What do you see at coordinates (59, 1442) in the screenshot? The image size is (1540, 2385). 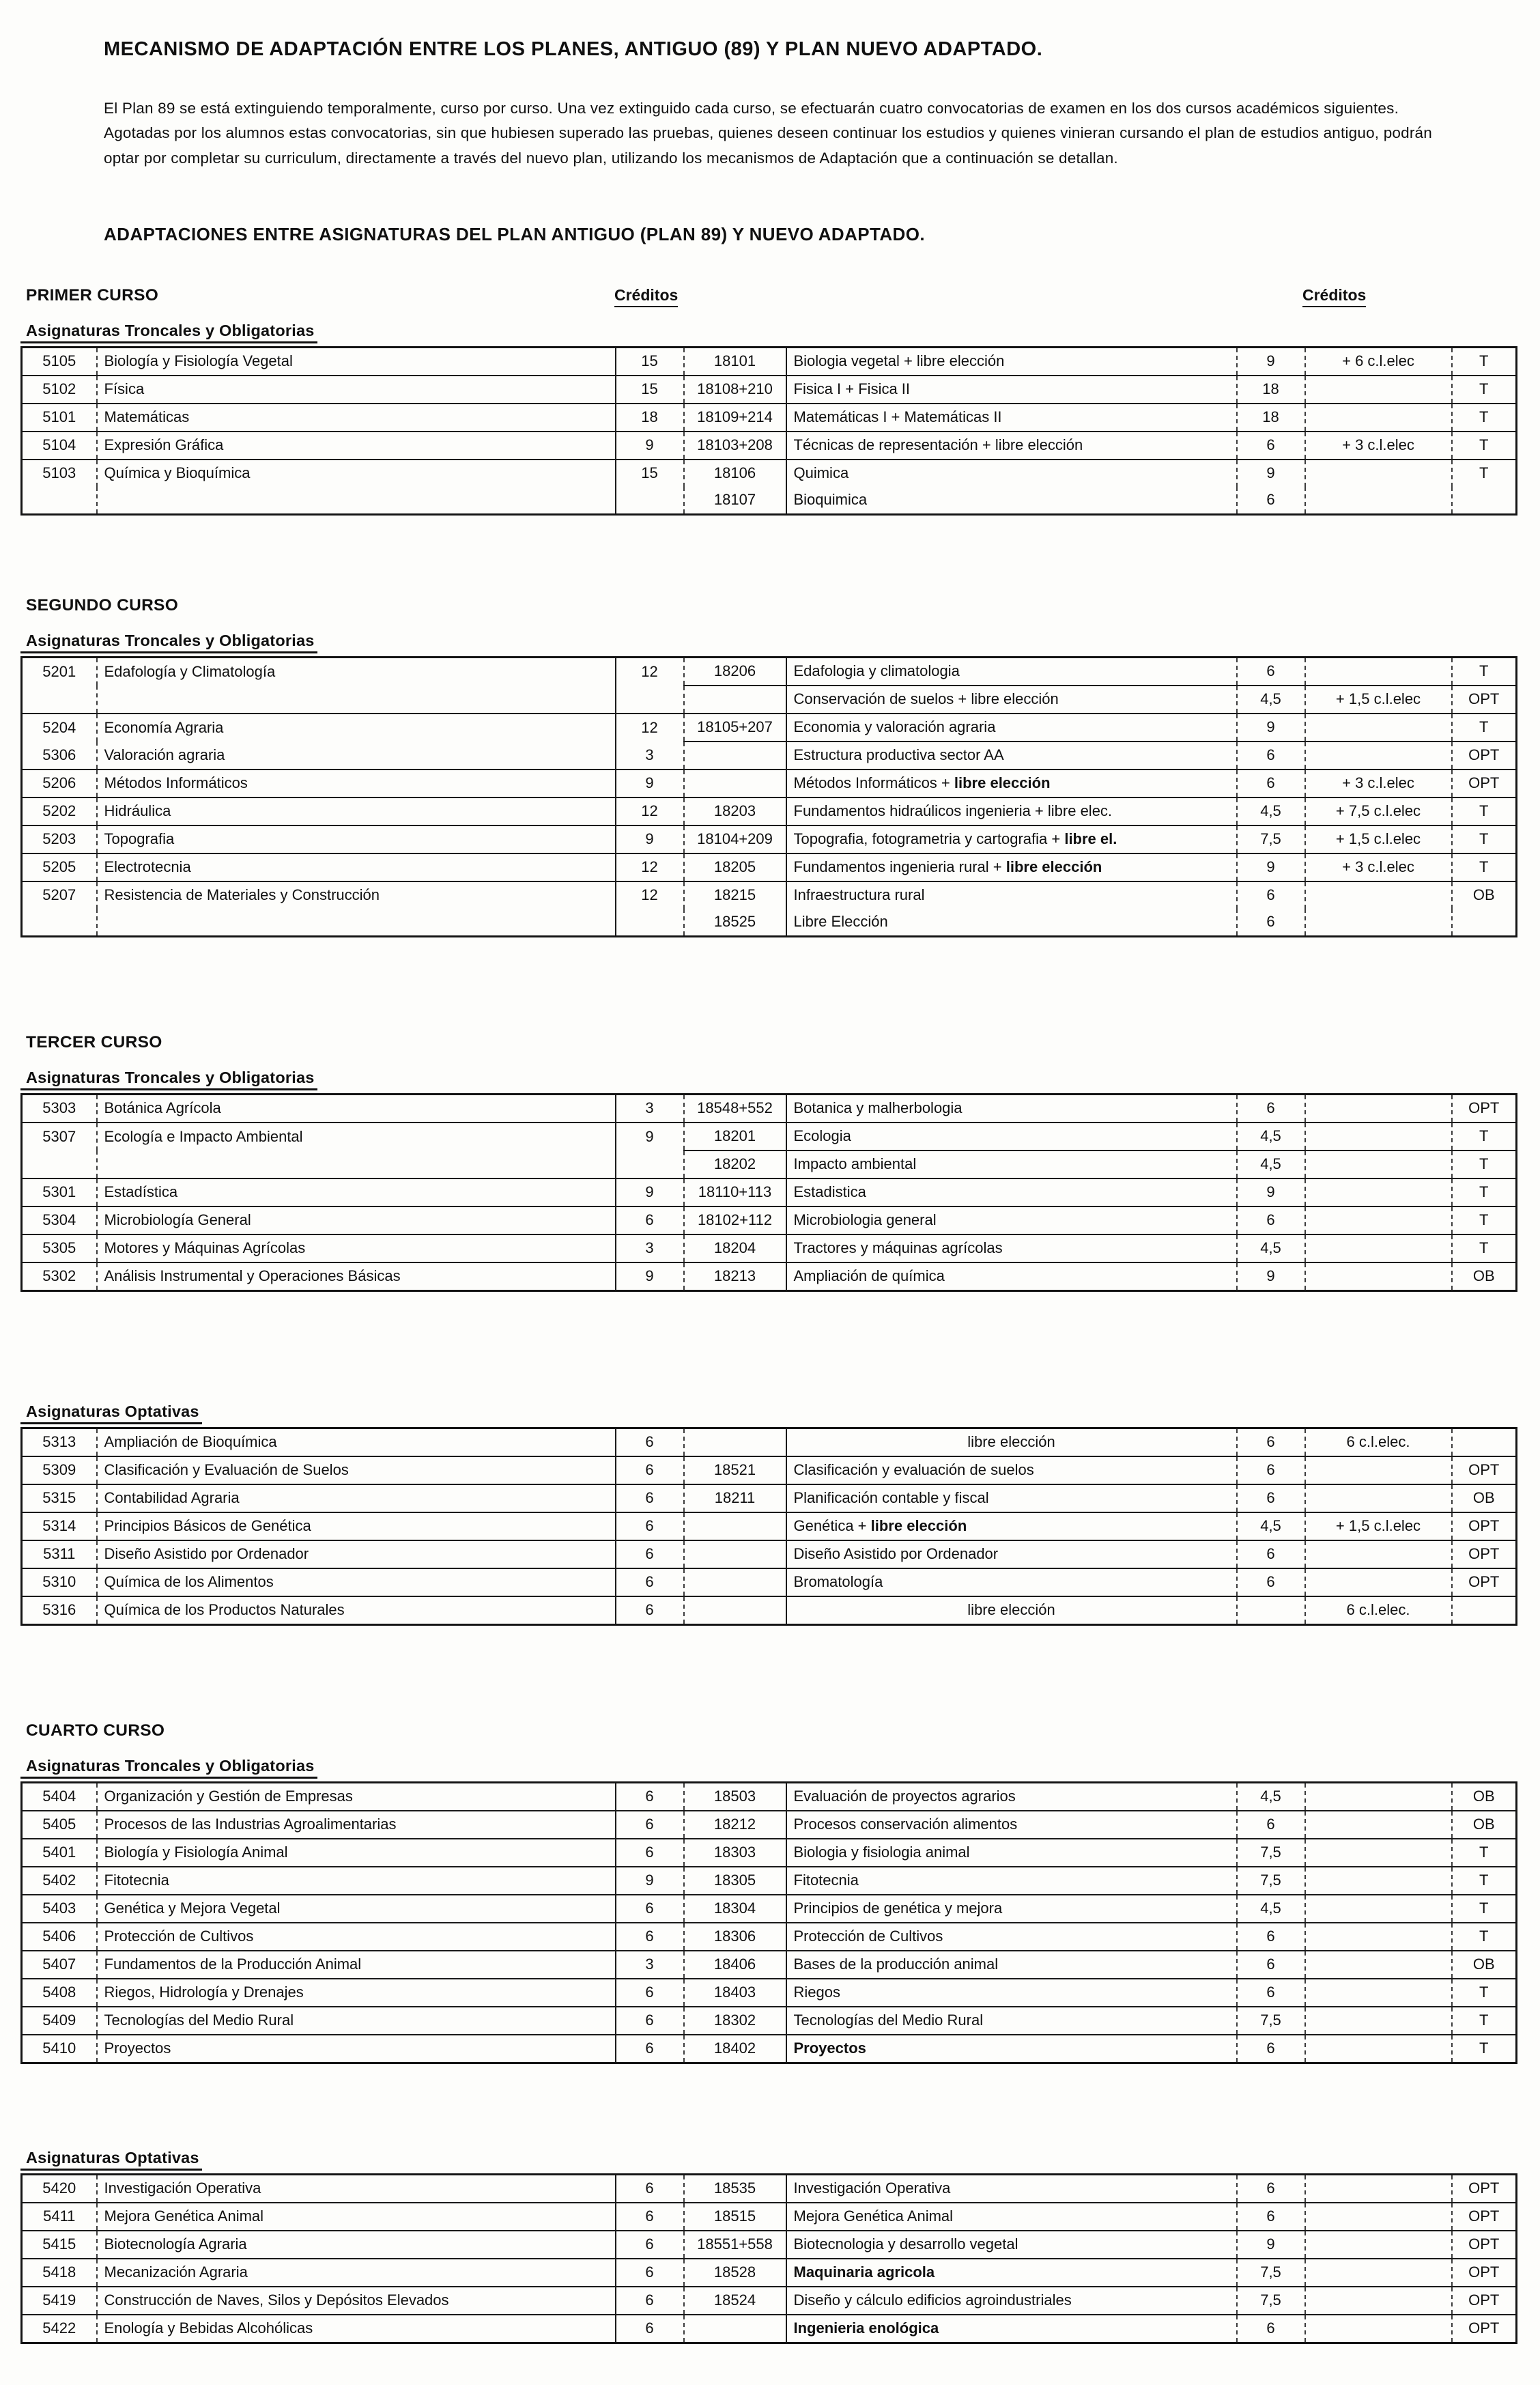 I see `course-code: 5313` at bounding box center [59, 1442].